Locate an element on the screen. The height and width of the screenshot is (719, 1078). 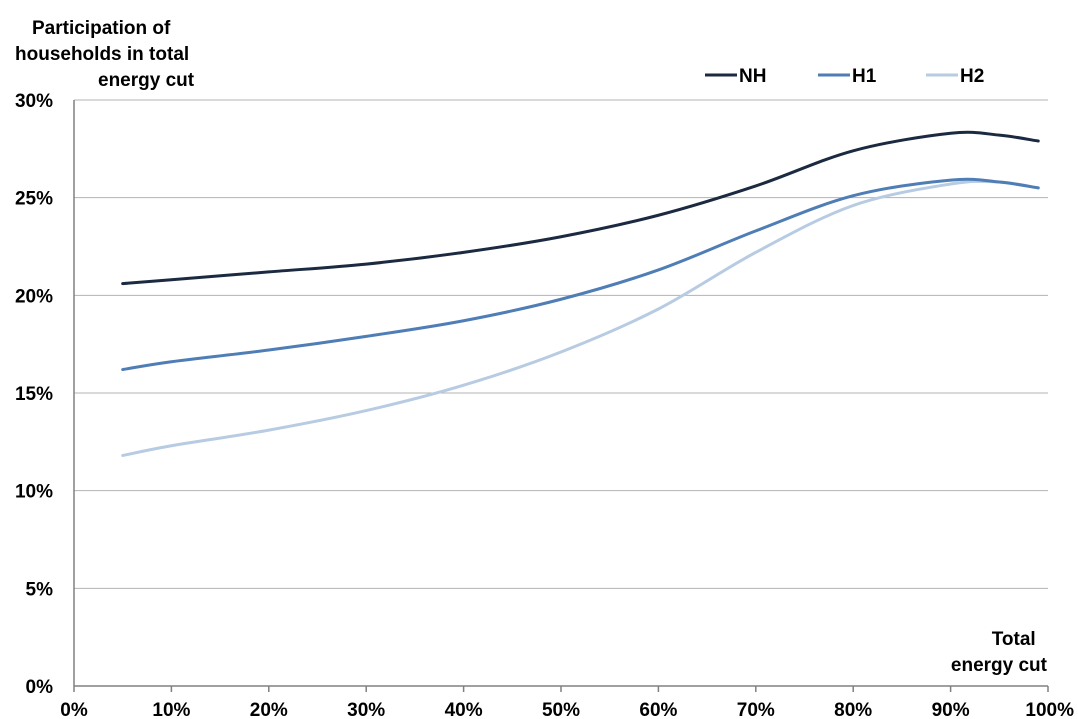
y-tick-label: 15% is located at coordinates (34, 394).